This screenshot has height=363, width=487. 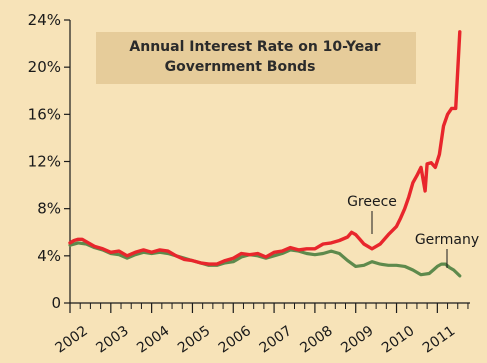 What do you see at coordinates (447, 240) in the screenshot?
I see `series-label-germany: Germany` at bounding box center [447, 240].